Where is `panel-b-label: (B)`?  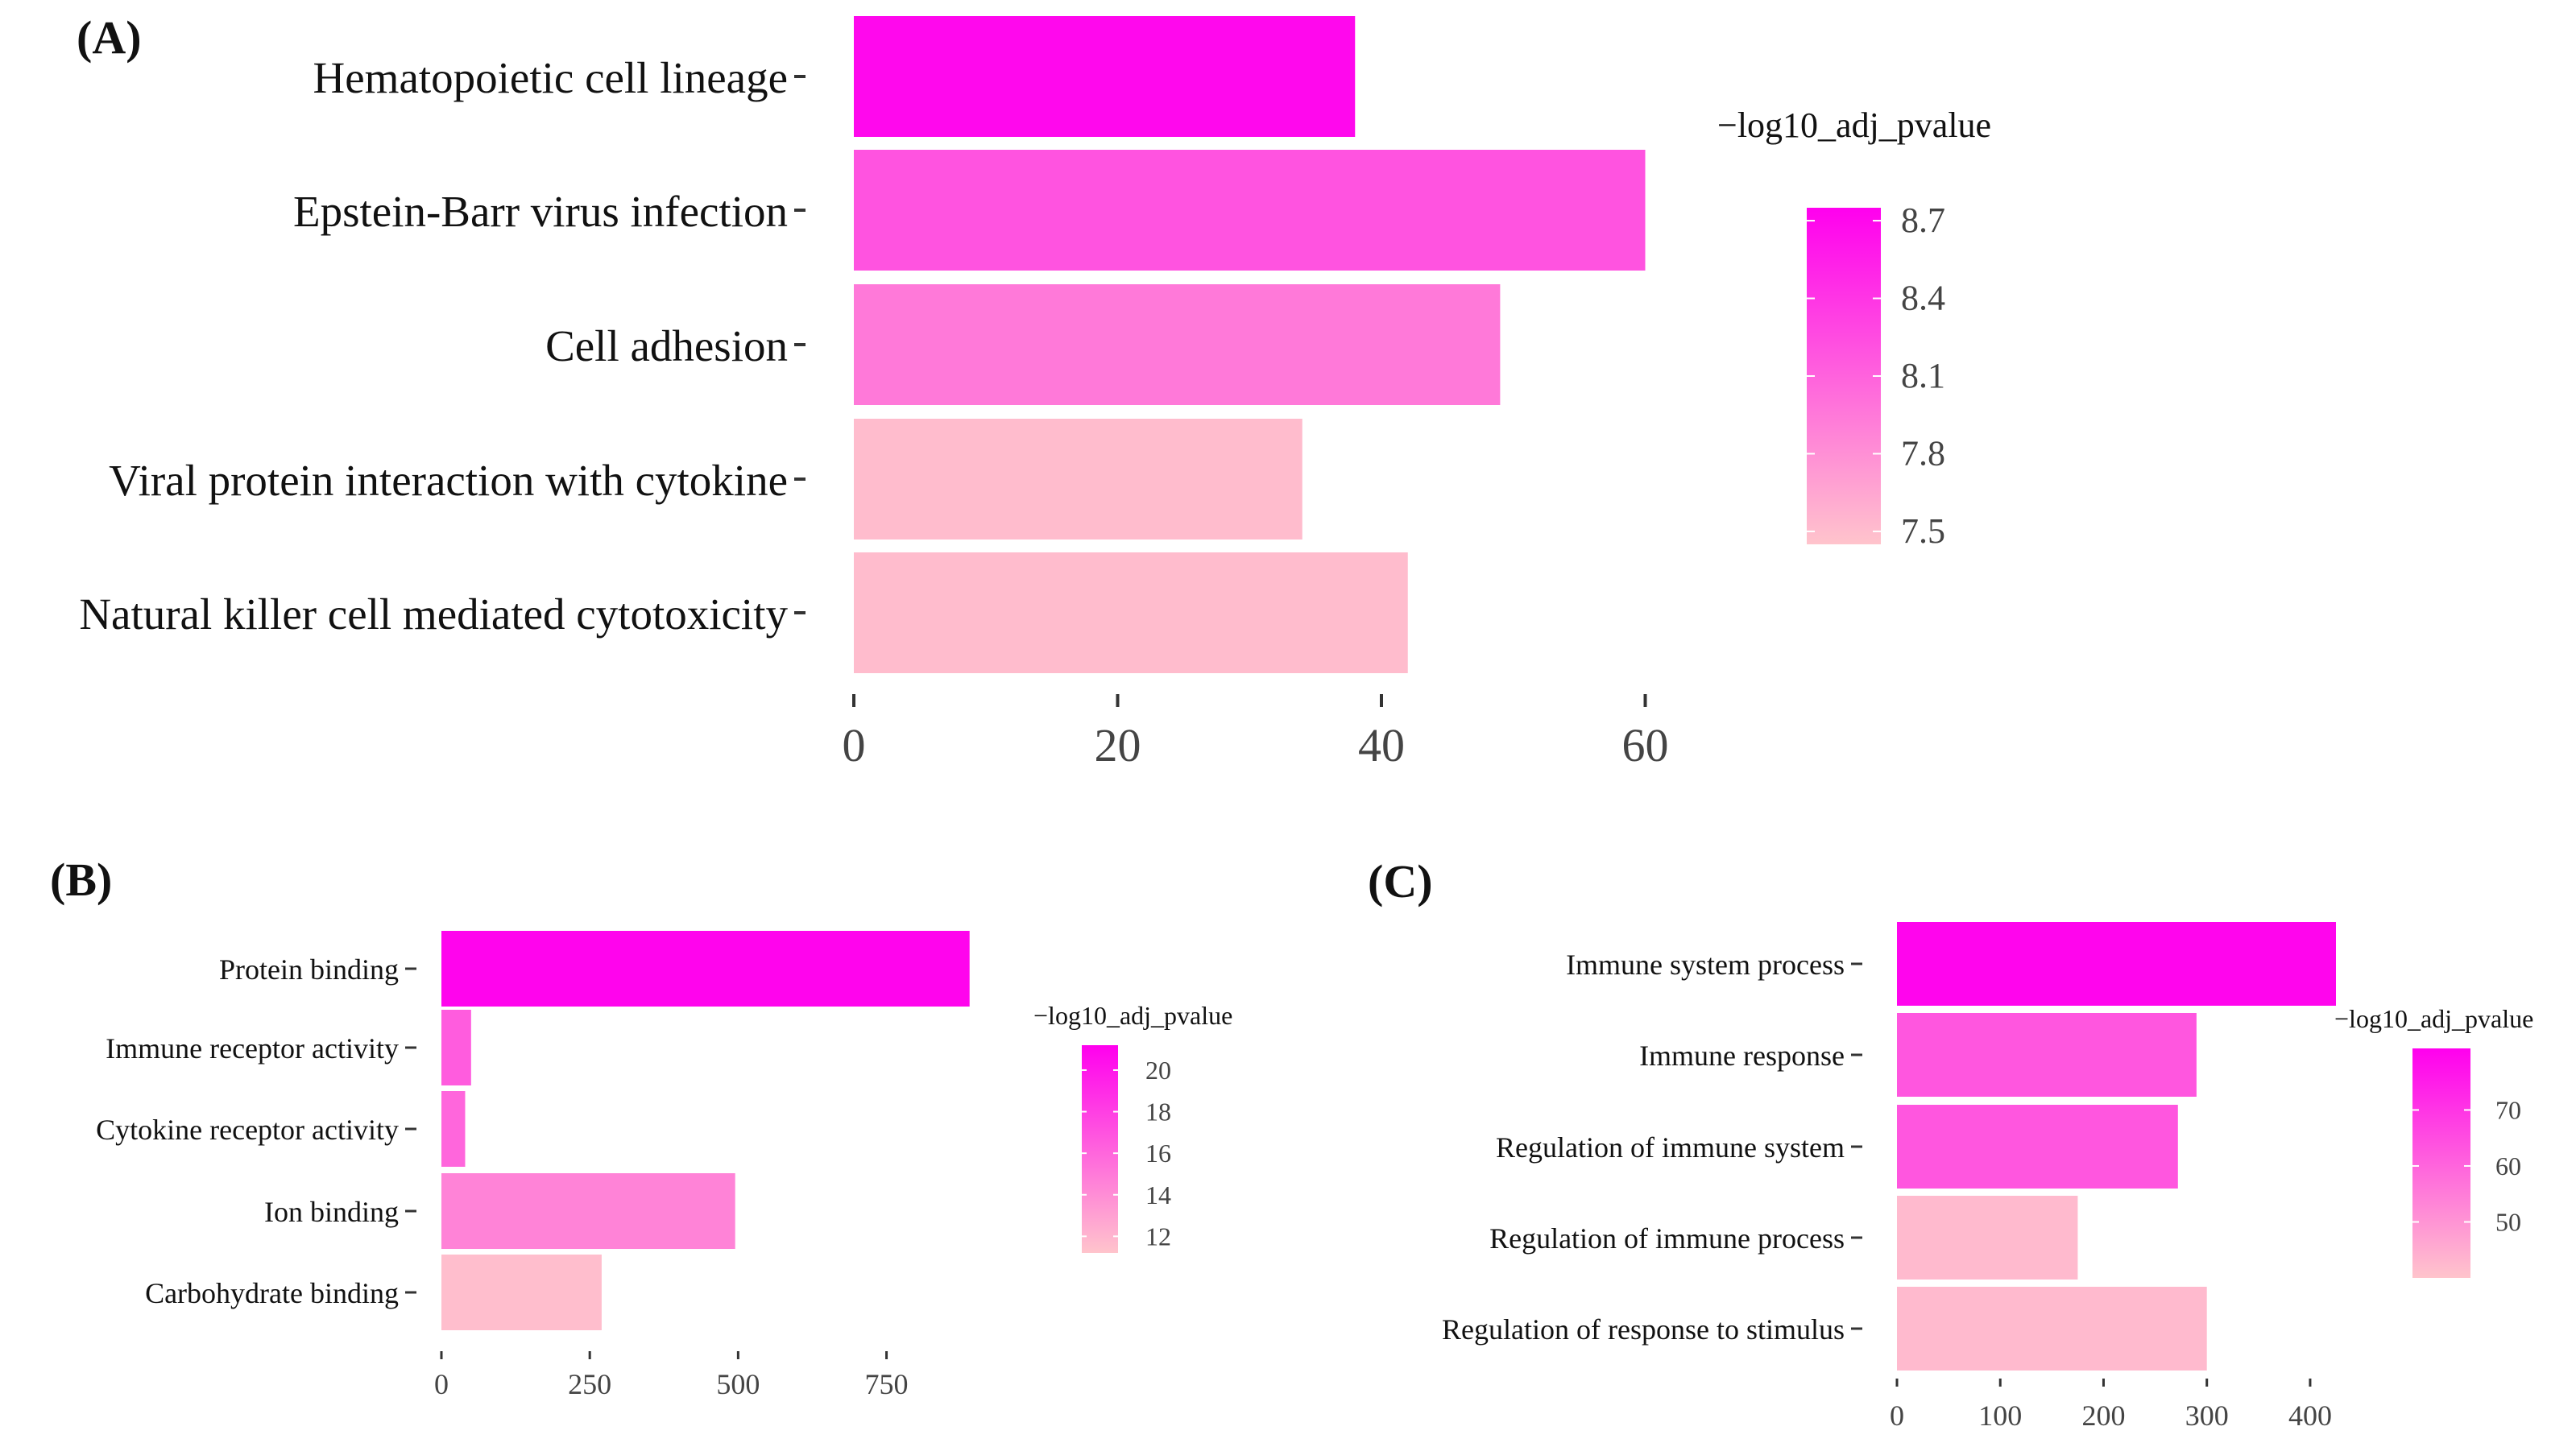
panel-b-label: (B) is located at coordinates (81, 880).